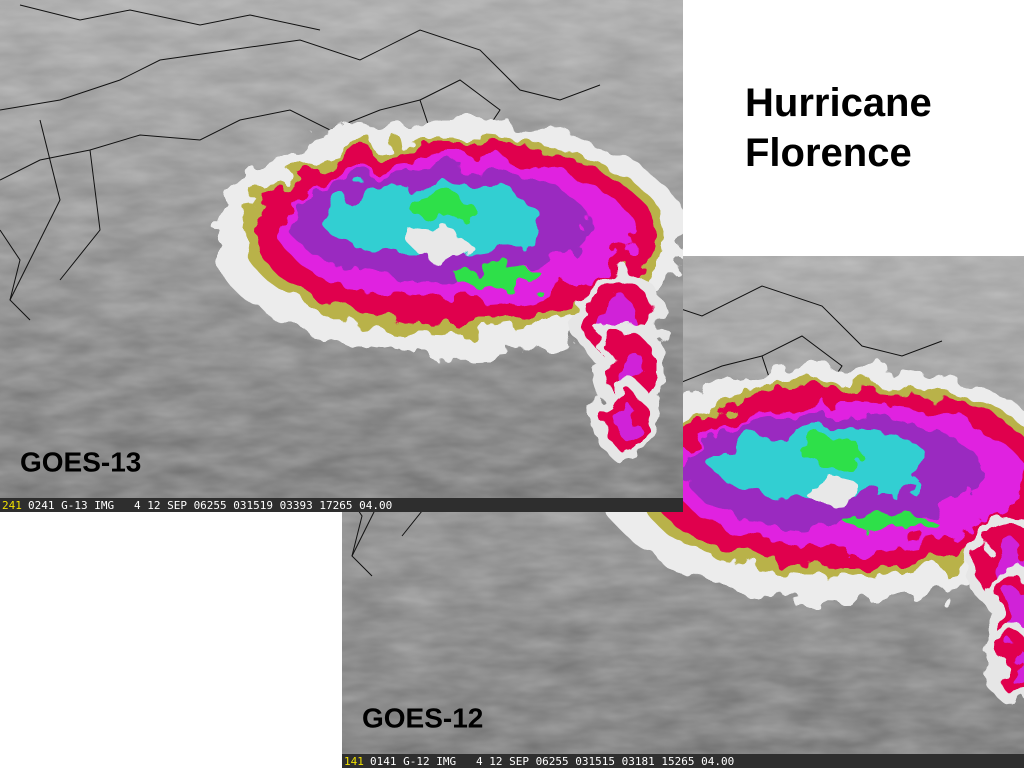 This screenshot has height=768, width=1024. What do you see at coordinates (12, 505) in the screenshot?
I see `strip-tag: 241` at bounding box center [12, 505].